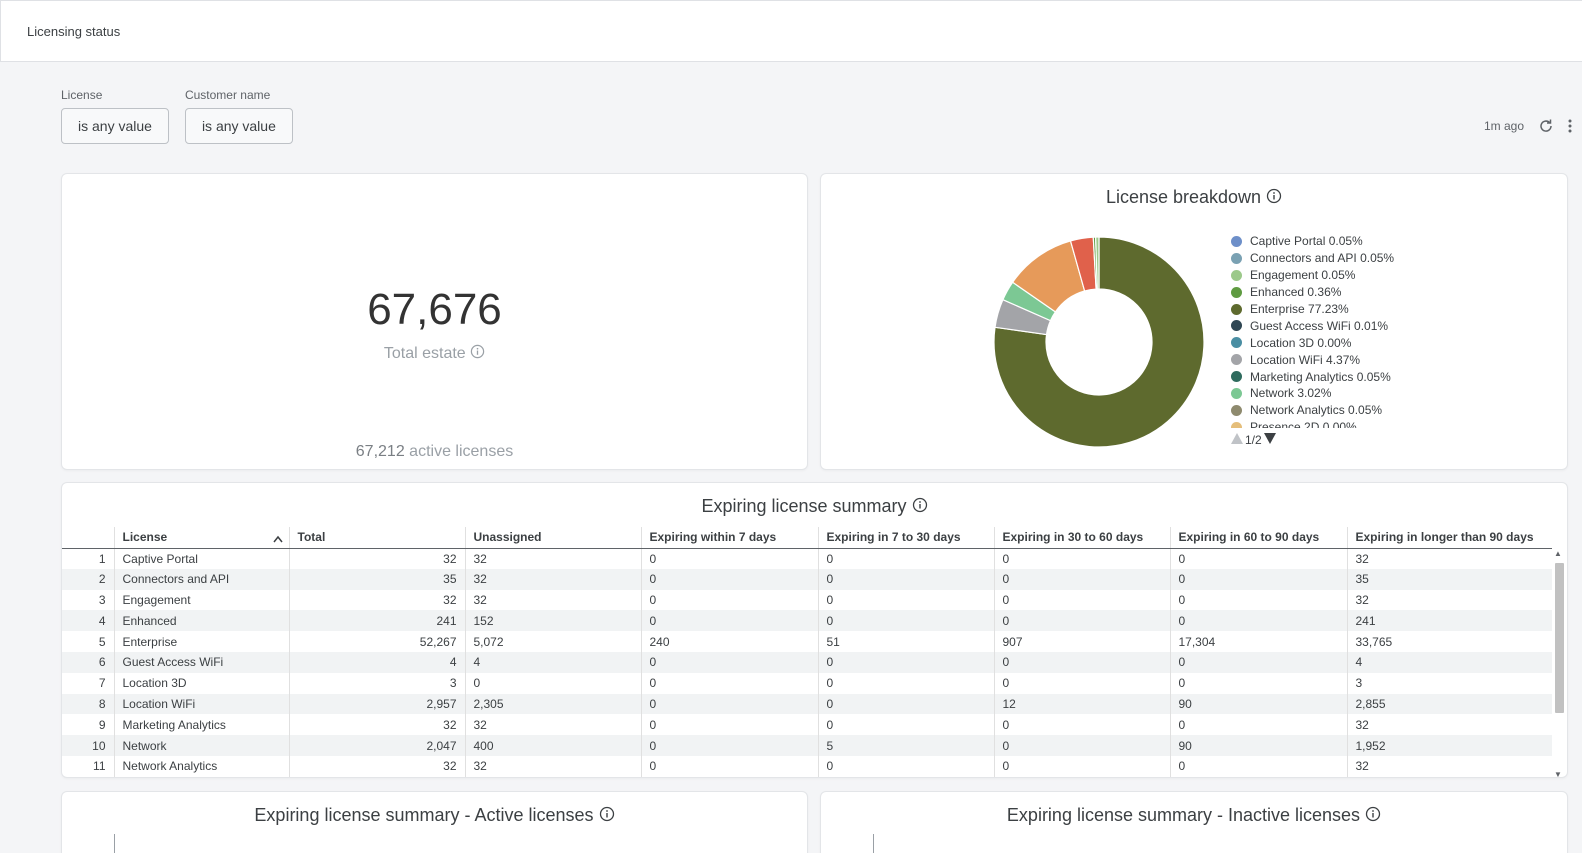 The width and height of the screenshot is (1582, 853). I want to click on legend-item: Enhanced 0.36%, so click(1396, 292).